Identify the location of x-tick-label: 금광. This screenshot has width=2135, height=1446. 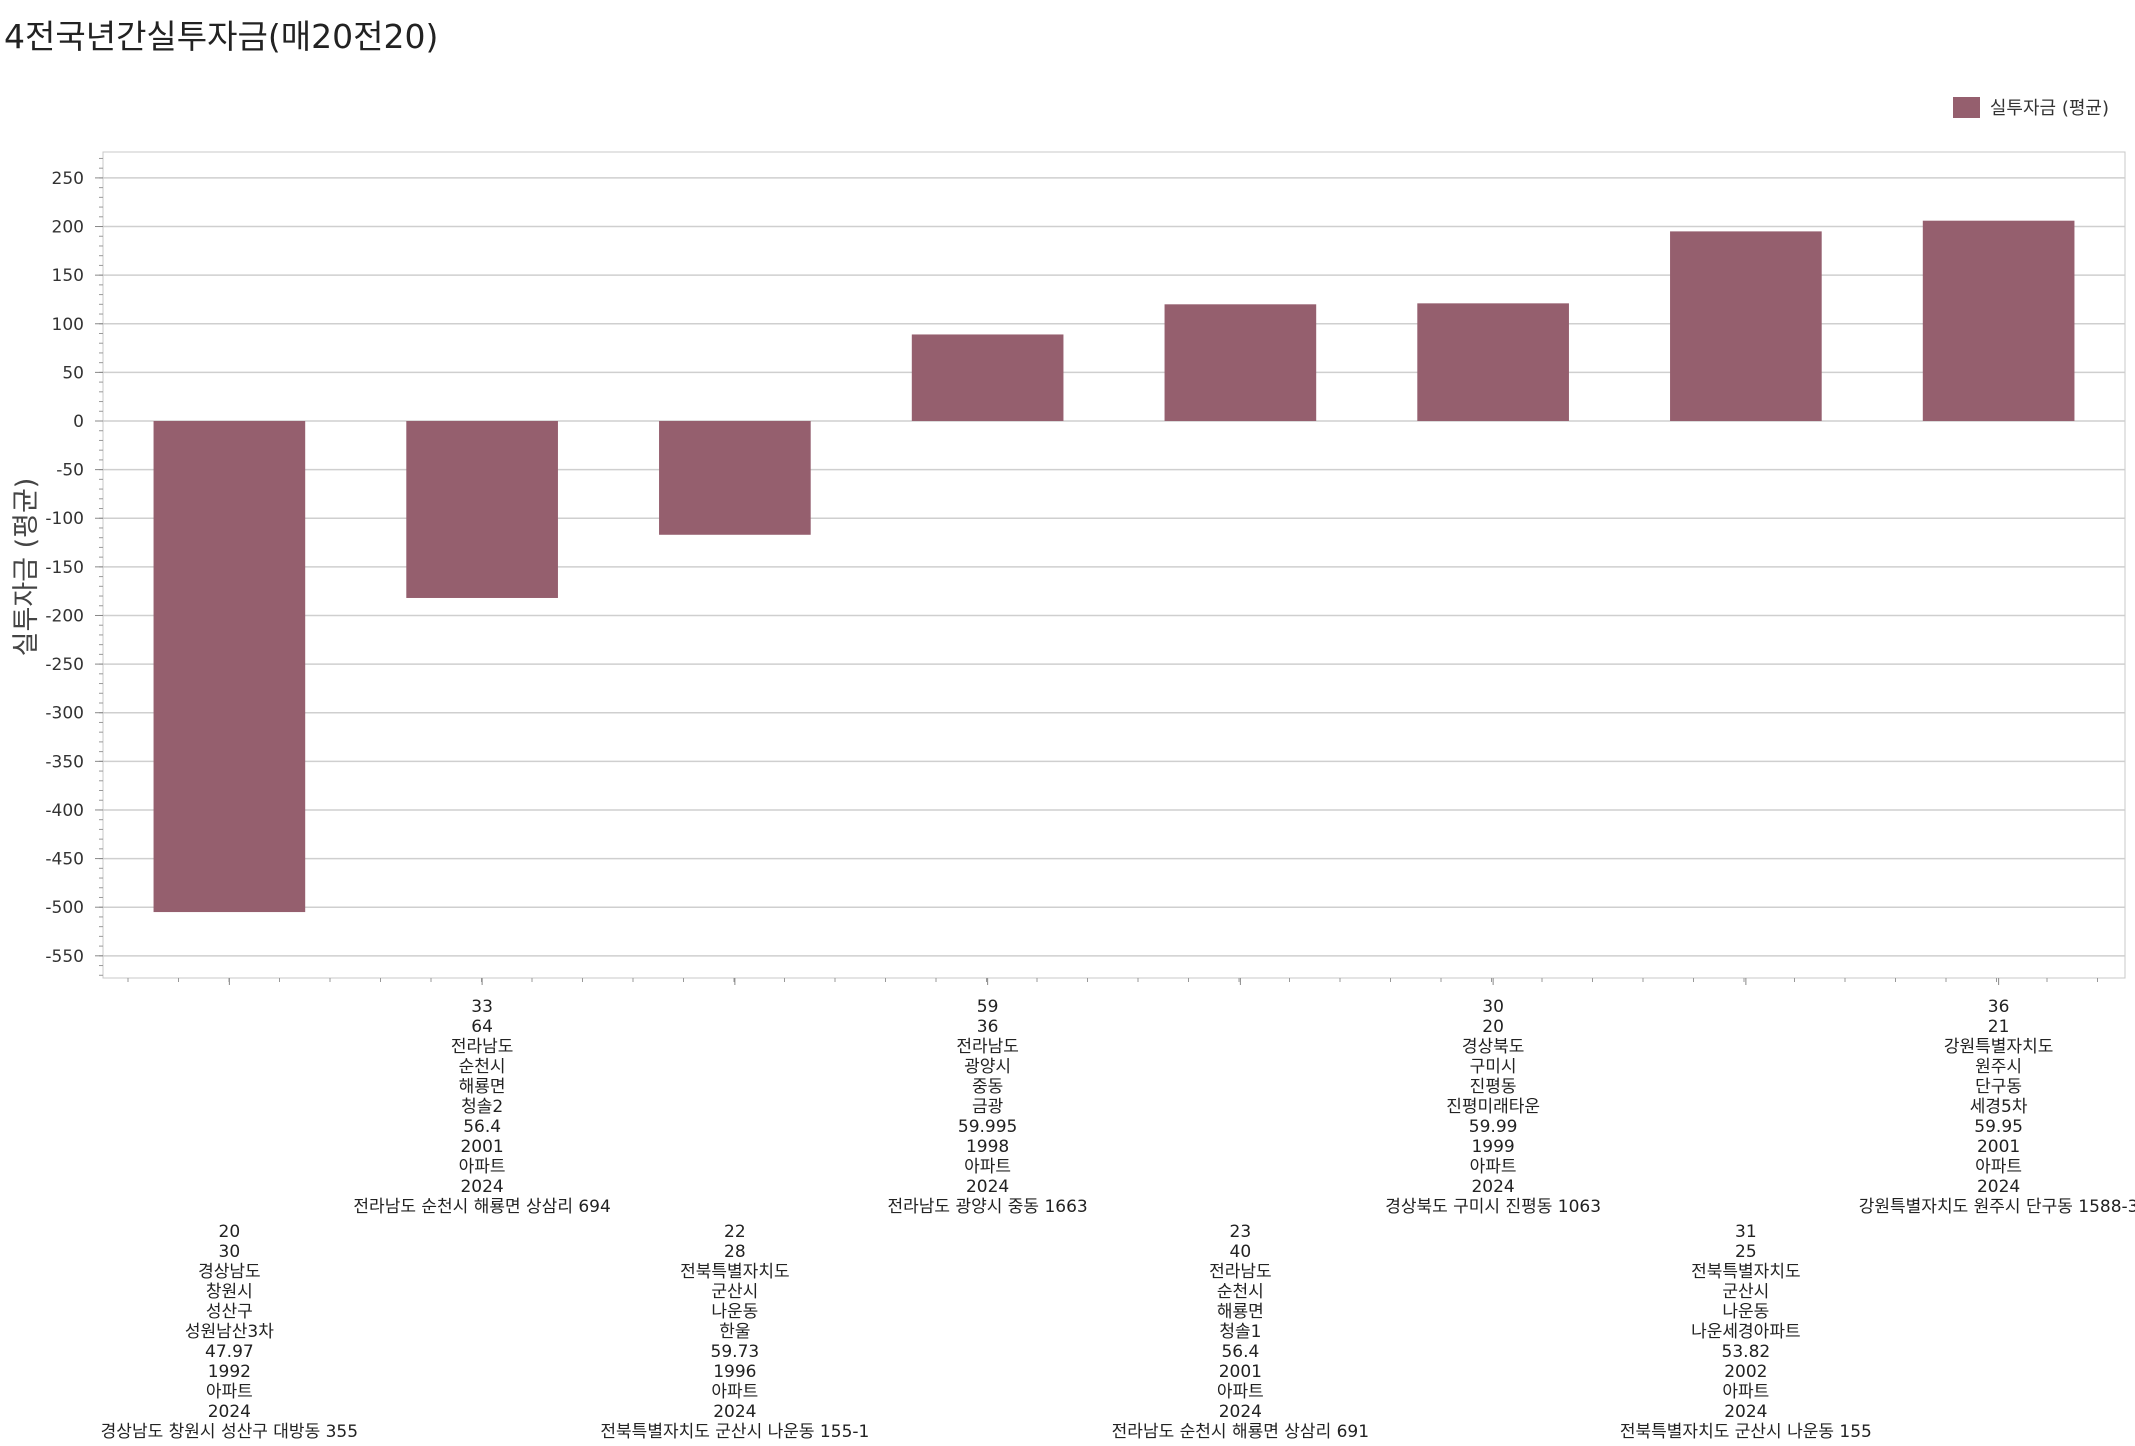
(987, 1107).